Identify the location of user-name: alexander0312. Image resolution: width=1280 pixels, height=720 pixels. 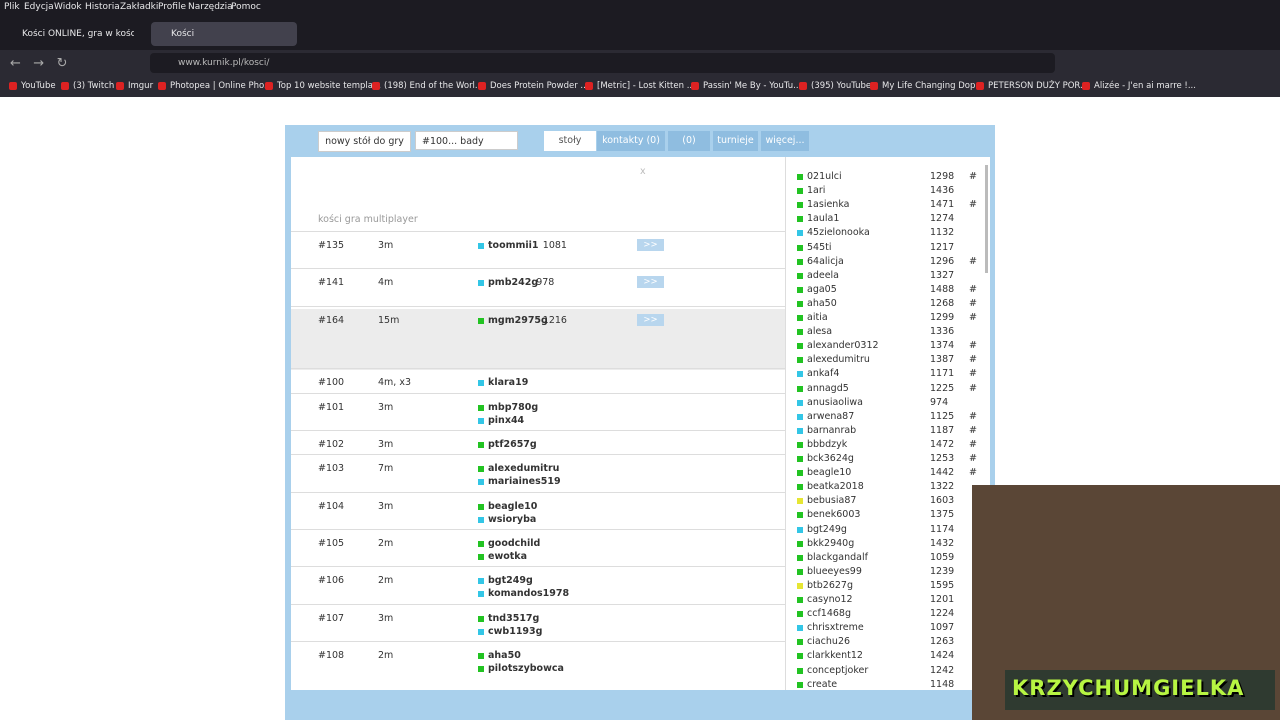
(843, 346).